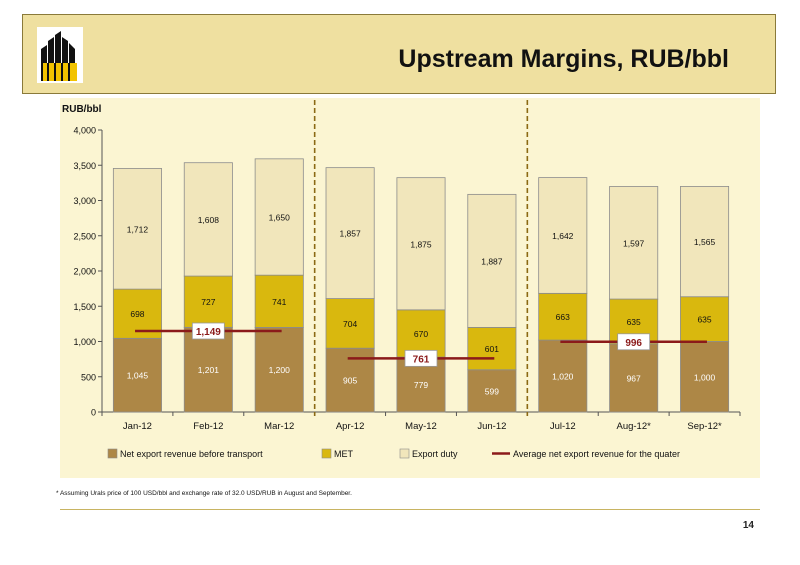 The height and width of the screenshot is (565, 800). I want to click on legend-label: MET, so click(344, 454).